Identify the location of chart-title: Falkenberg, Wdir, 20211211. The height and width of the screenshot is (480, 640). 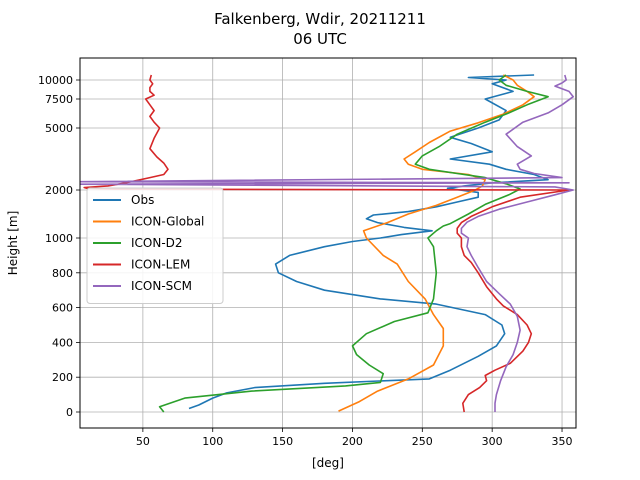
(320, 19).